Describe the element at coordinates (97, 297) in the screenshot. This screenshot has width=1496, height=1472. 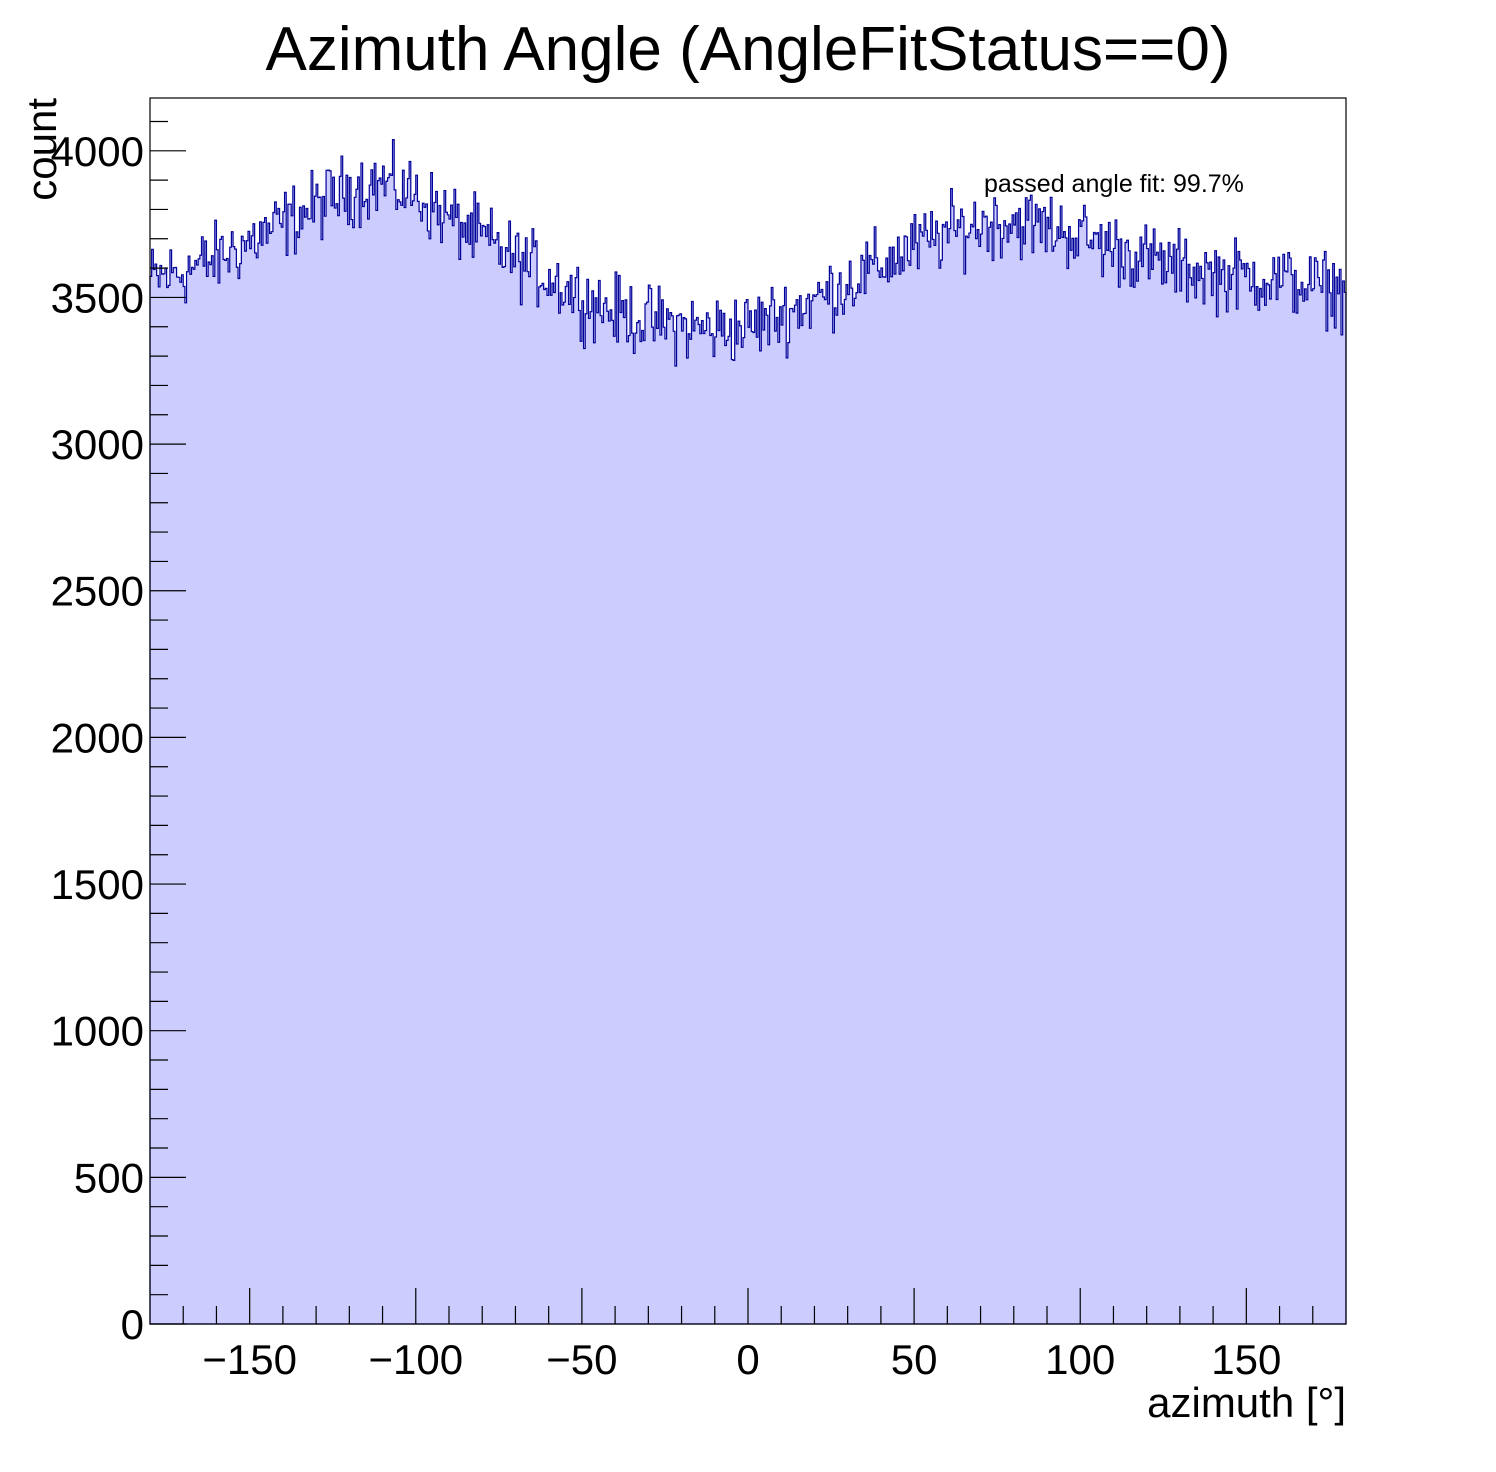
I see `y-tick-label: 3500` at that location.